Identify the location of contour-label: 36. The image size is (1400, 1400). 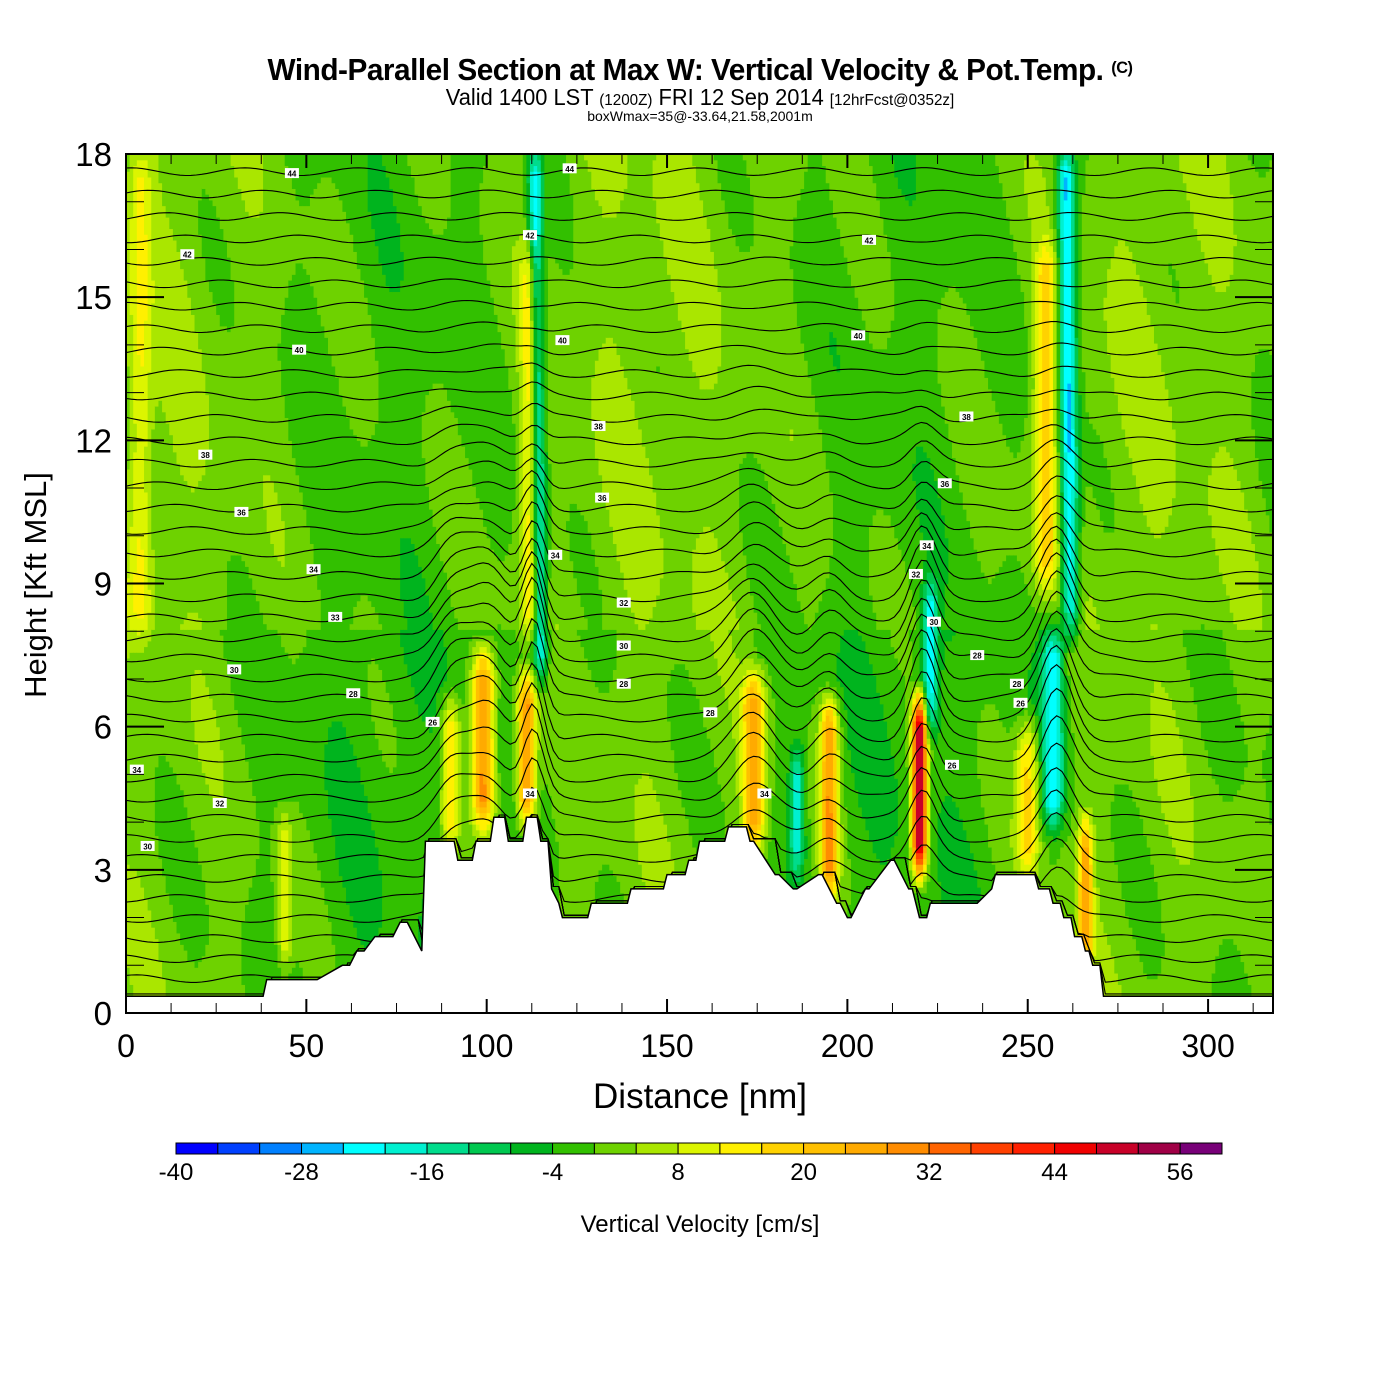
(602, 498).